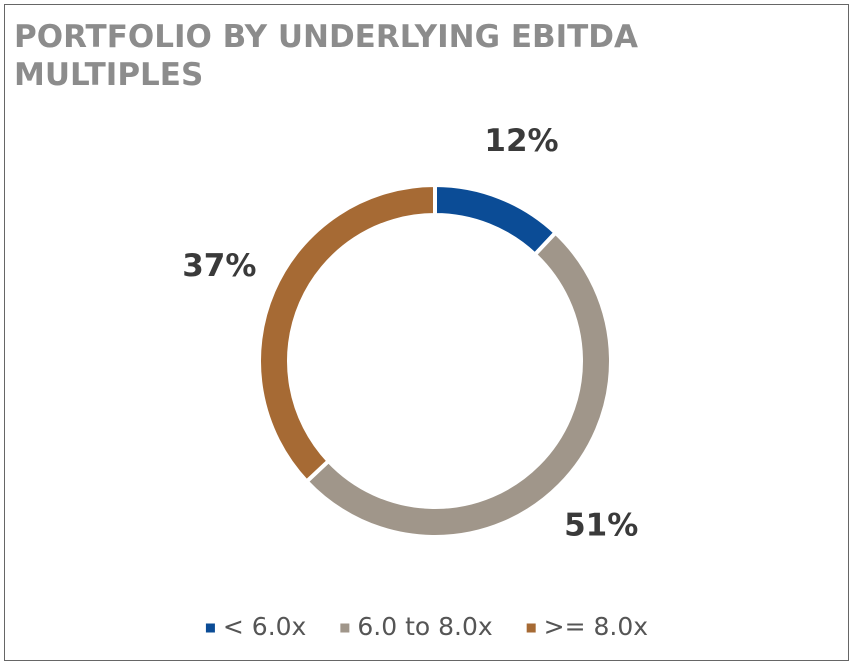 This screenshot has width=855, height=665. I want to click on legend-label: 6.0 to 8.0x, so click(424, 626).